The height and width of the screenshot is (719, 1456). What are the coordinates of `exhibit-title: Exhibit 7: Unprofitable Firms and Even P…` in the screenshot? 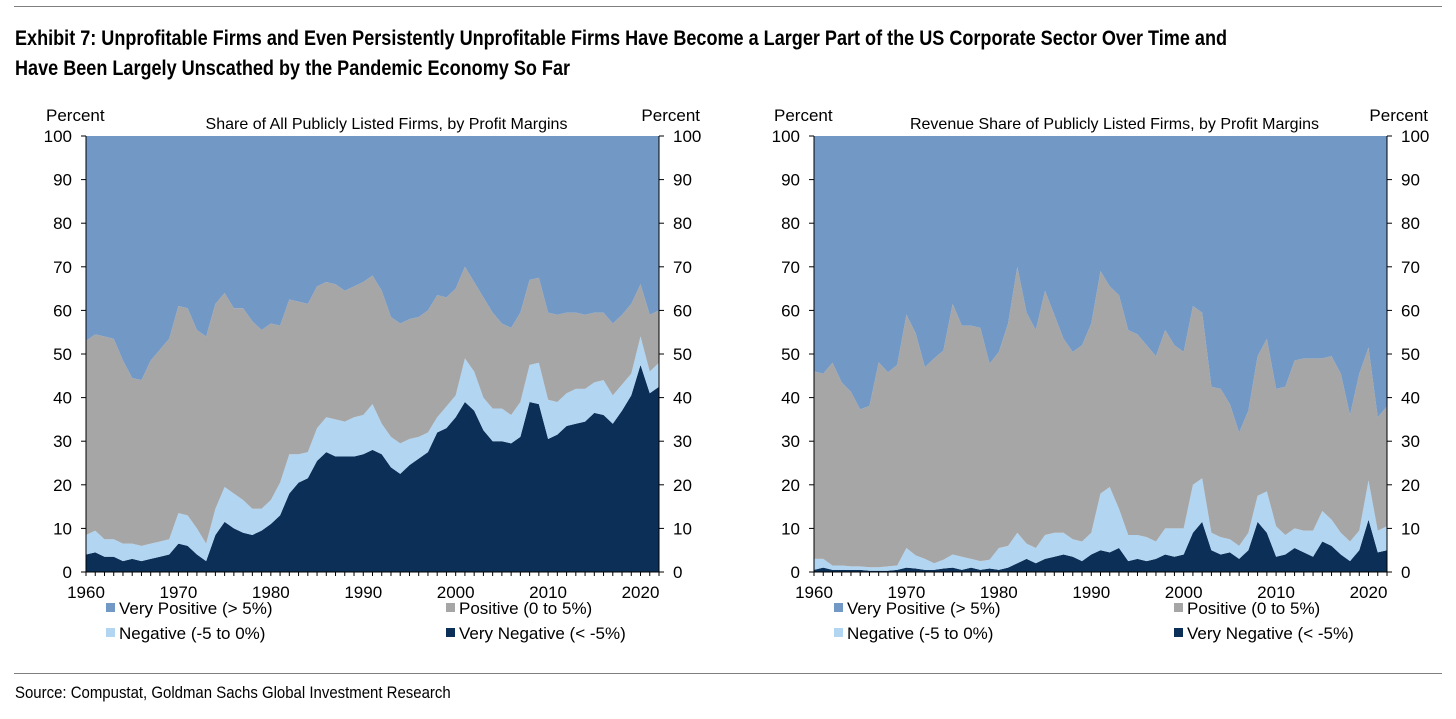 It's located at (630, 54).